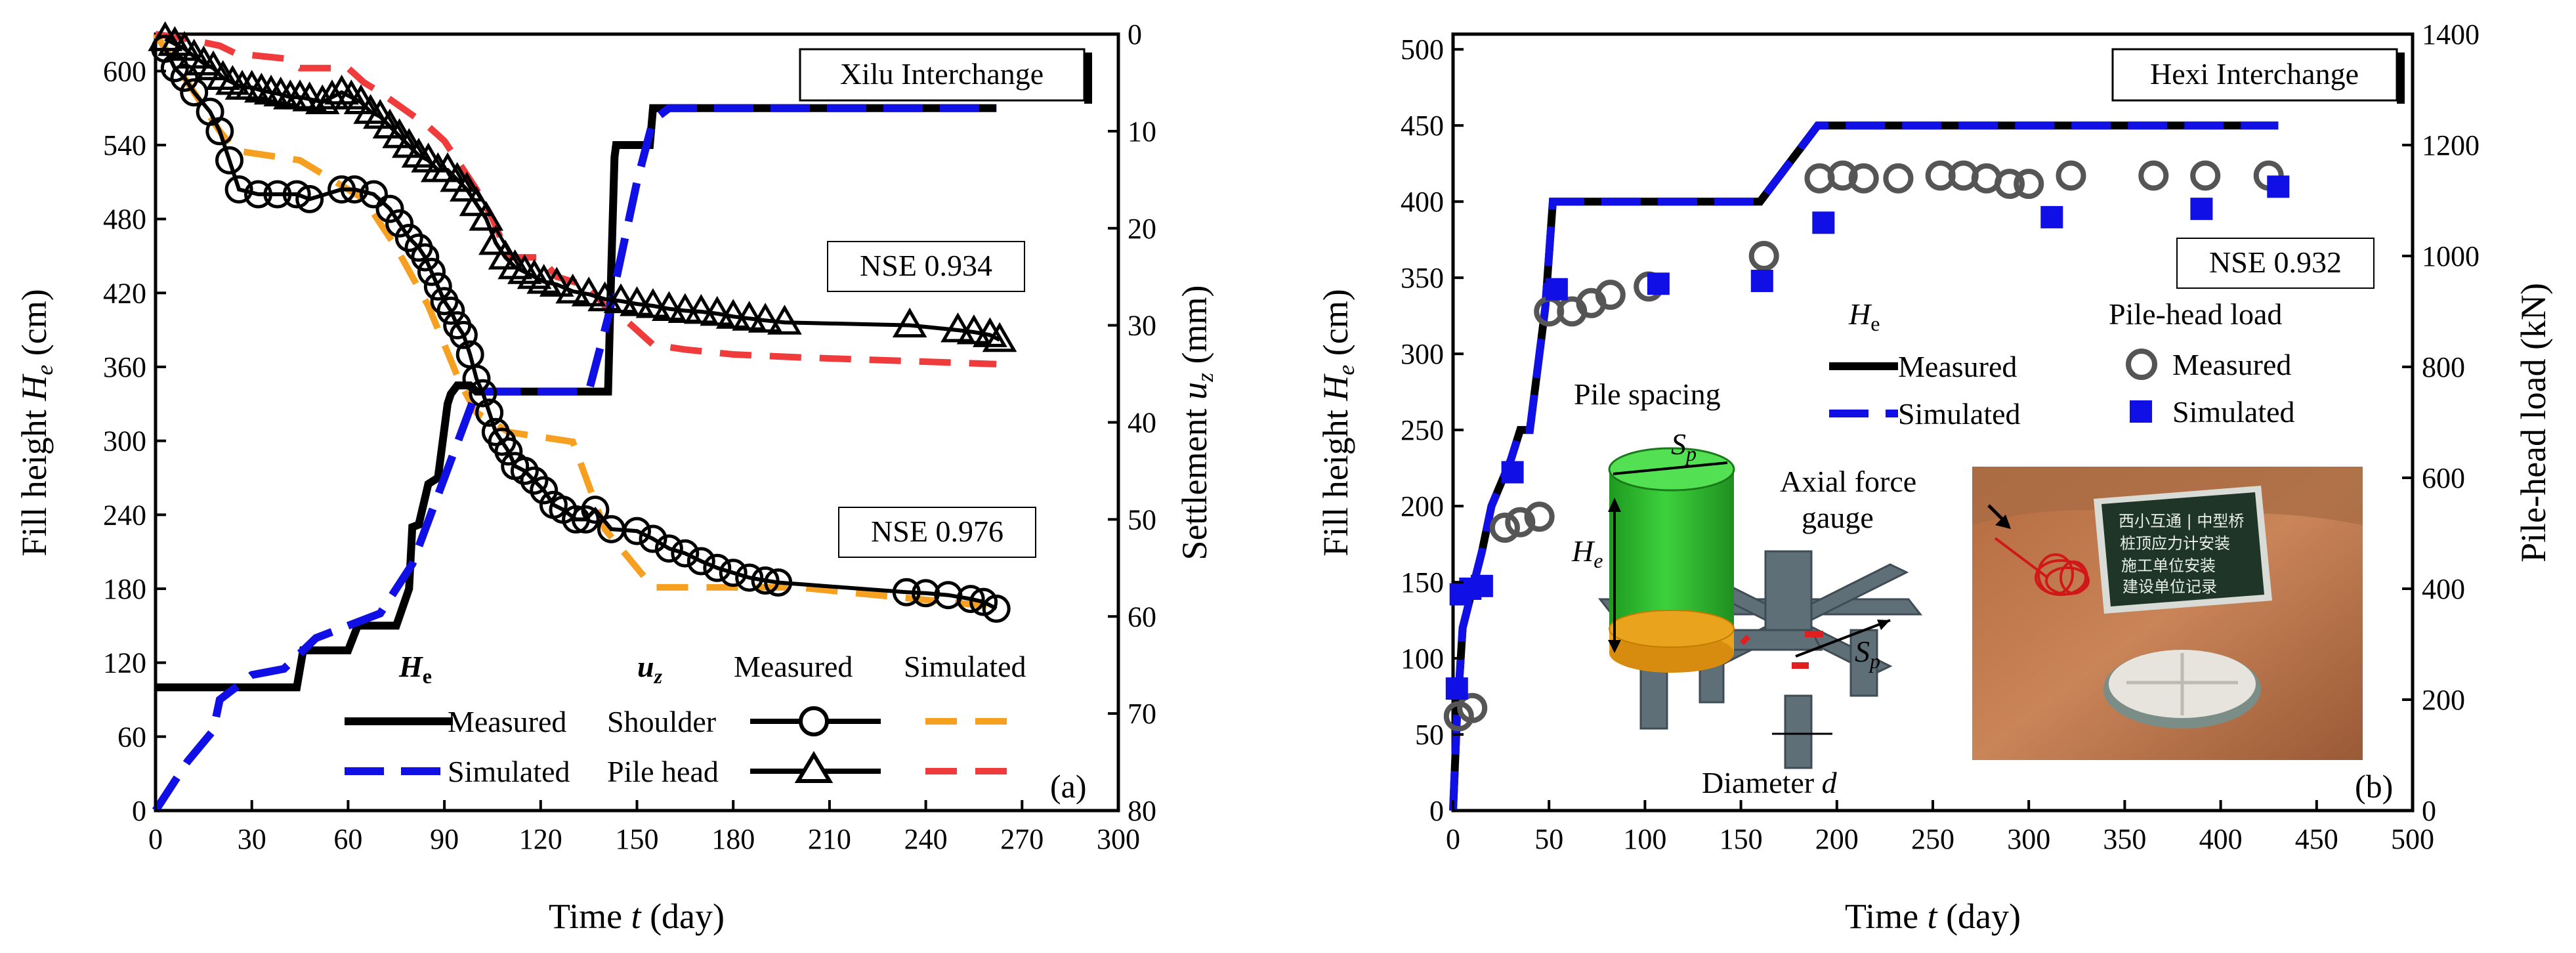 The height and width of the screenshot is (953, 2576). I want to click on legend-a-row-shoulder: Shoulder, so click(661, 721).